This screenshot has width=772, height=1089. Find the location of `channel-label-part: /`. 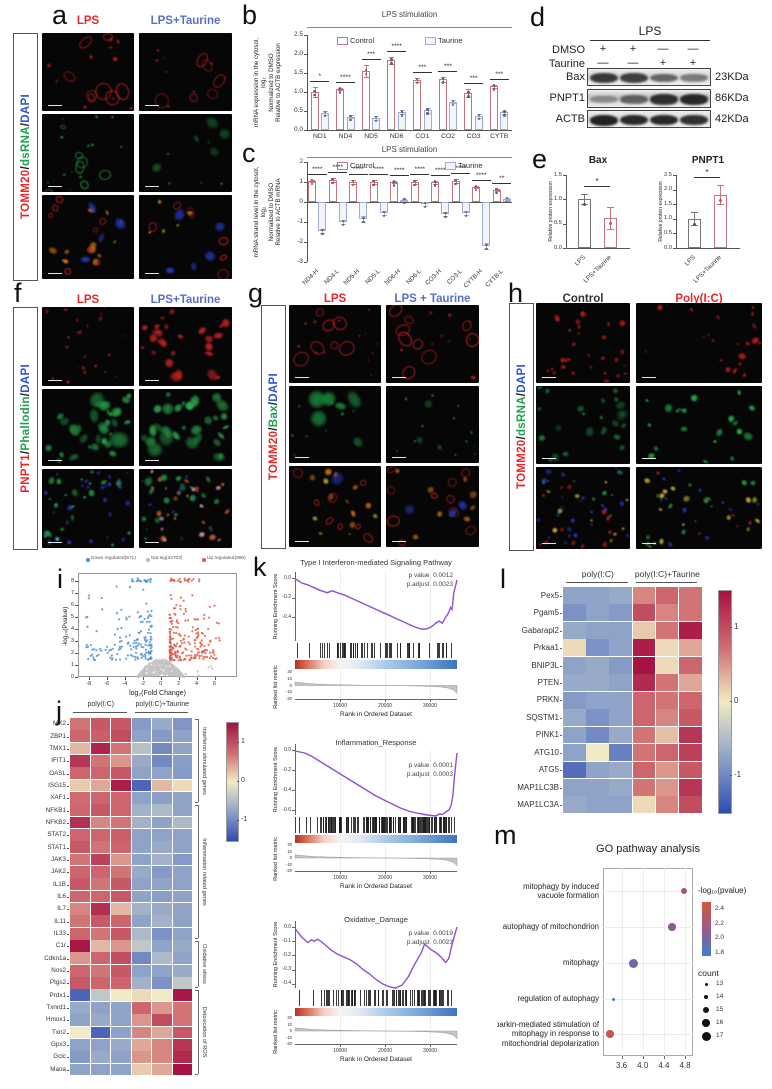

channel-label-part: / is located at coordinates (25, 452).